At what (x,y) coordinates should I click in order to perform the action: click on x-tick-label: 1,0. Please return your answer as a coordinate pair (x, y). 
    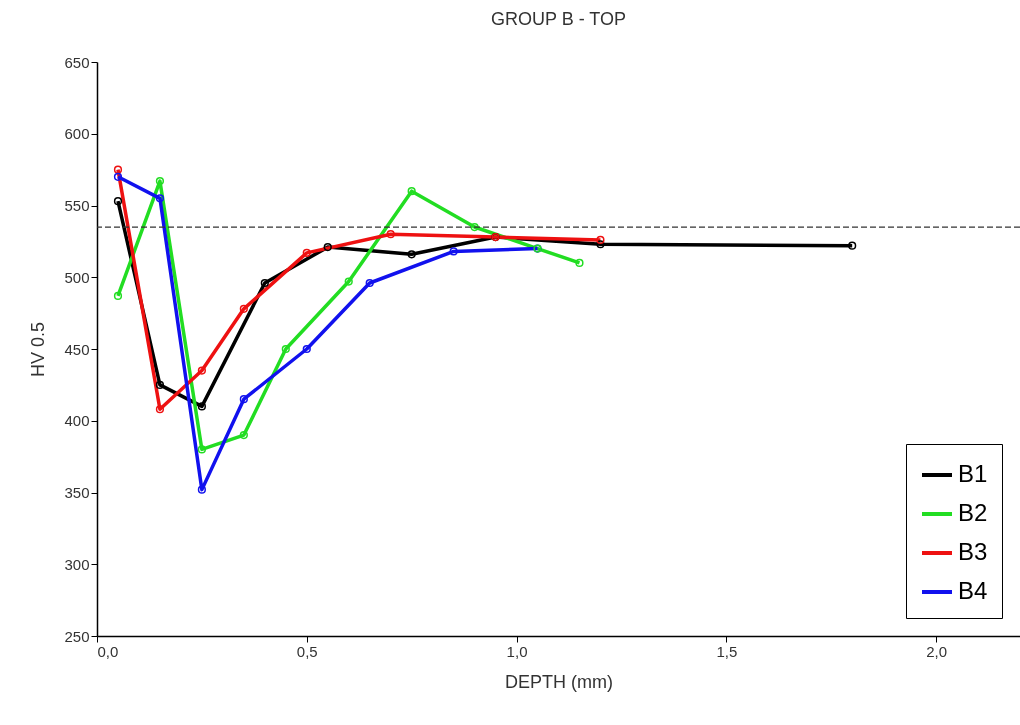
    Looking at the image, I should click on (517, 651).